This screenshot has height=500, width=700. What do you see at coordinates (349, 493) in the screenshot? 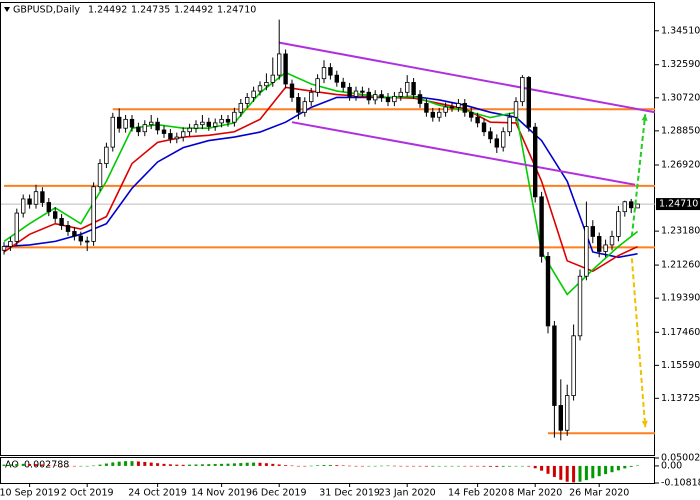
I see `x-tick-label: 31 Dec 2019` at bounding box center [349, 493].